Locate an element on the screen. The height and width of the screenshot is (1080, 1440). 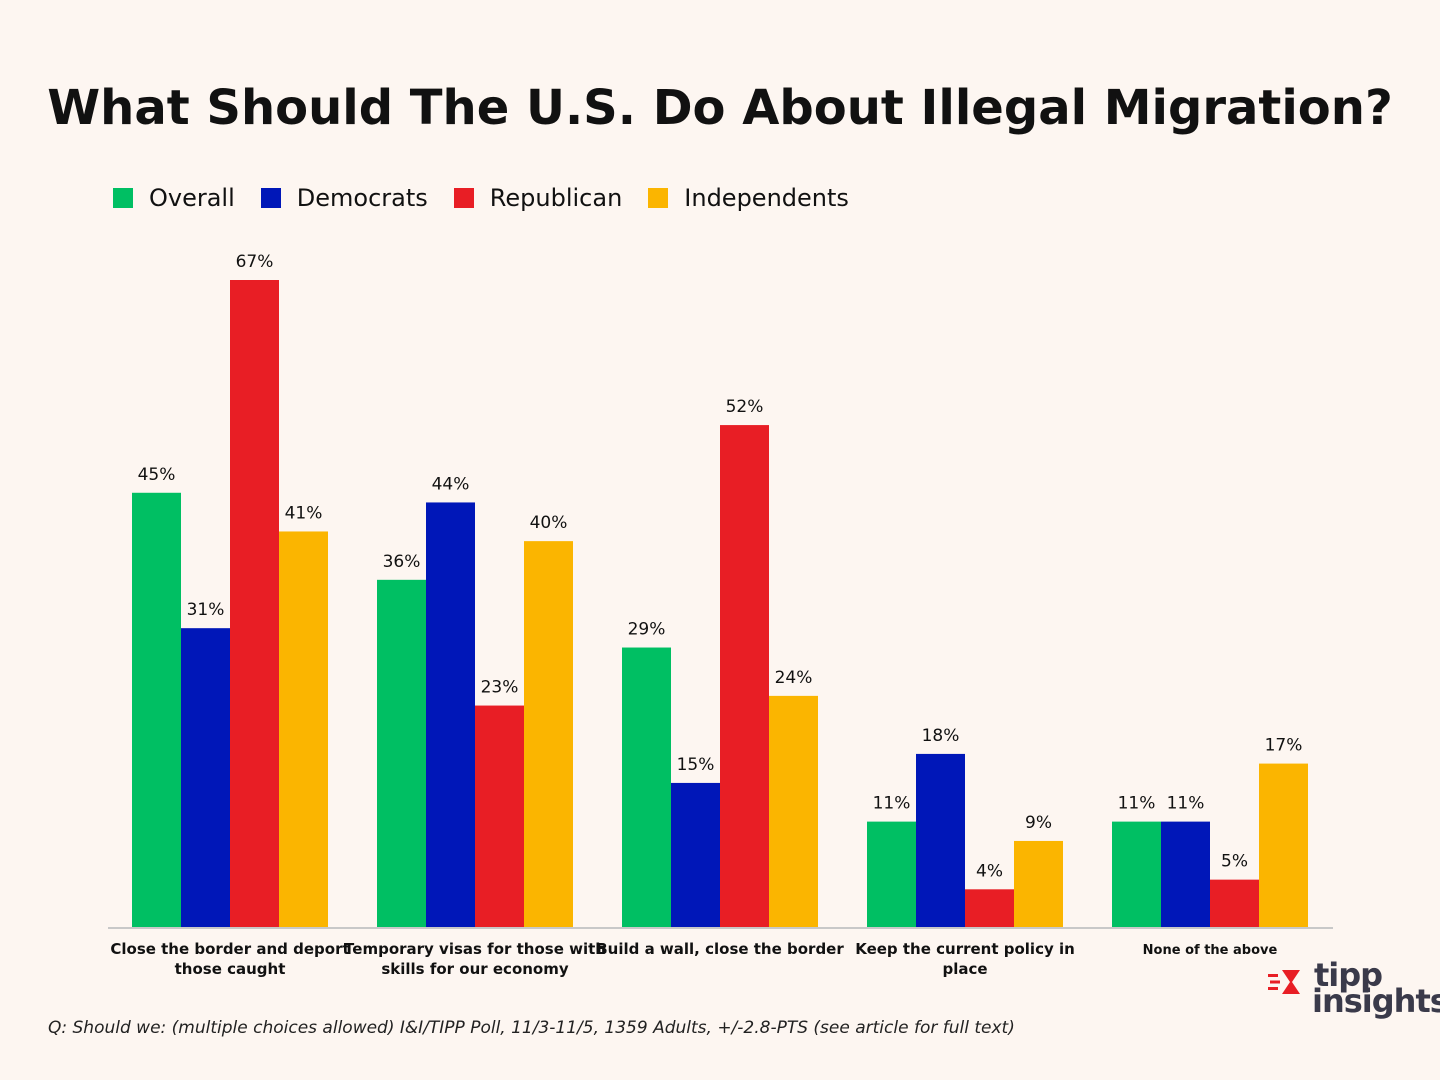
data-label-overall-5: 11% is located at coordinates (1137, 804).